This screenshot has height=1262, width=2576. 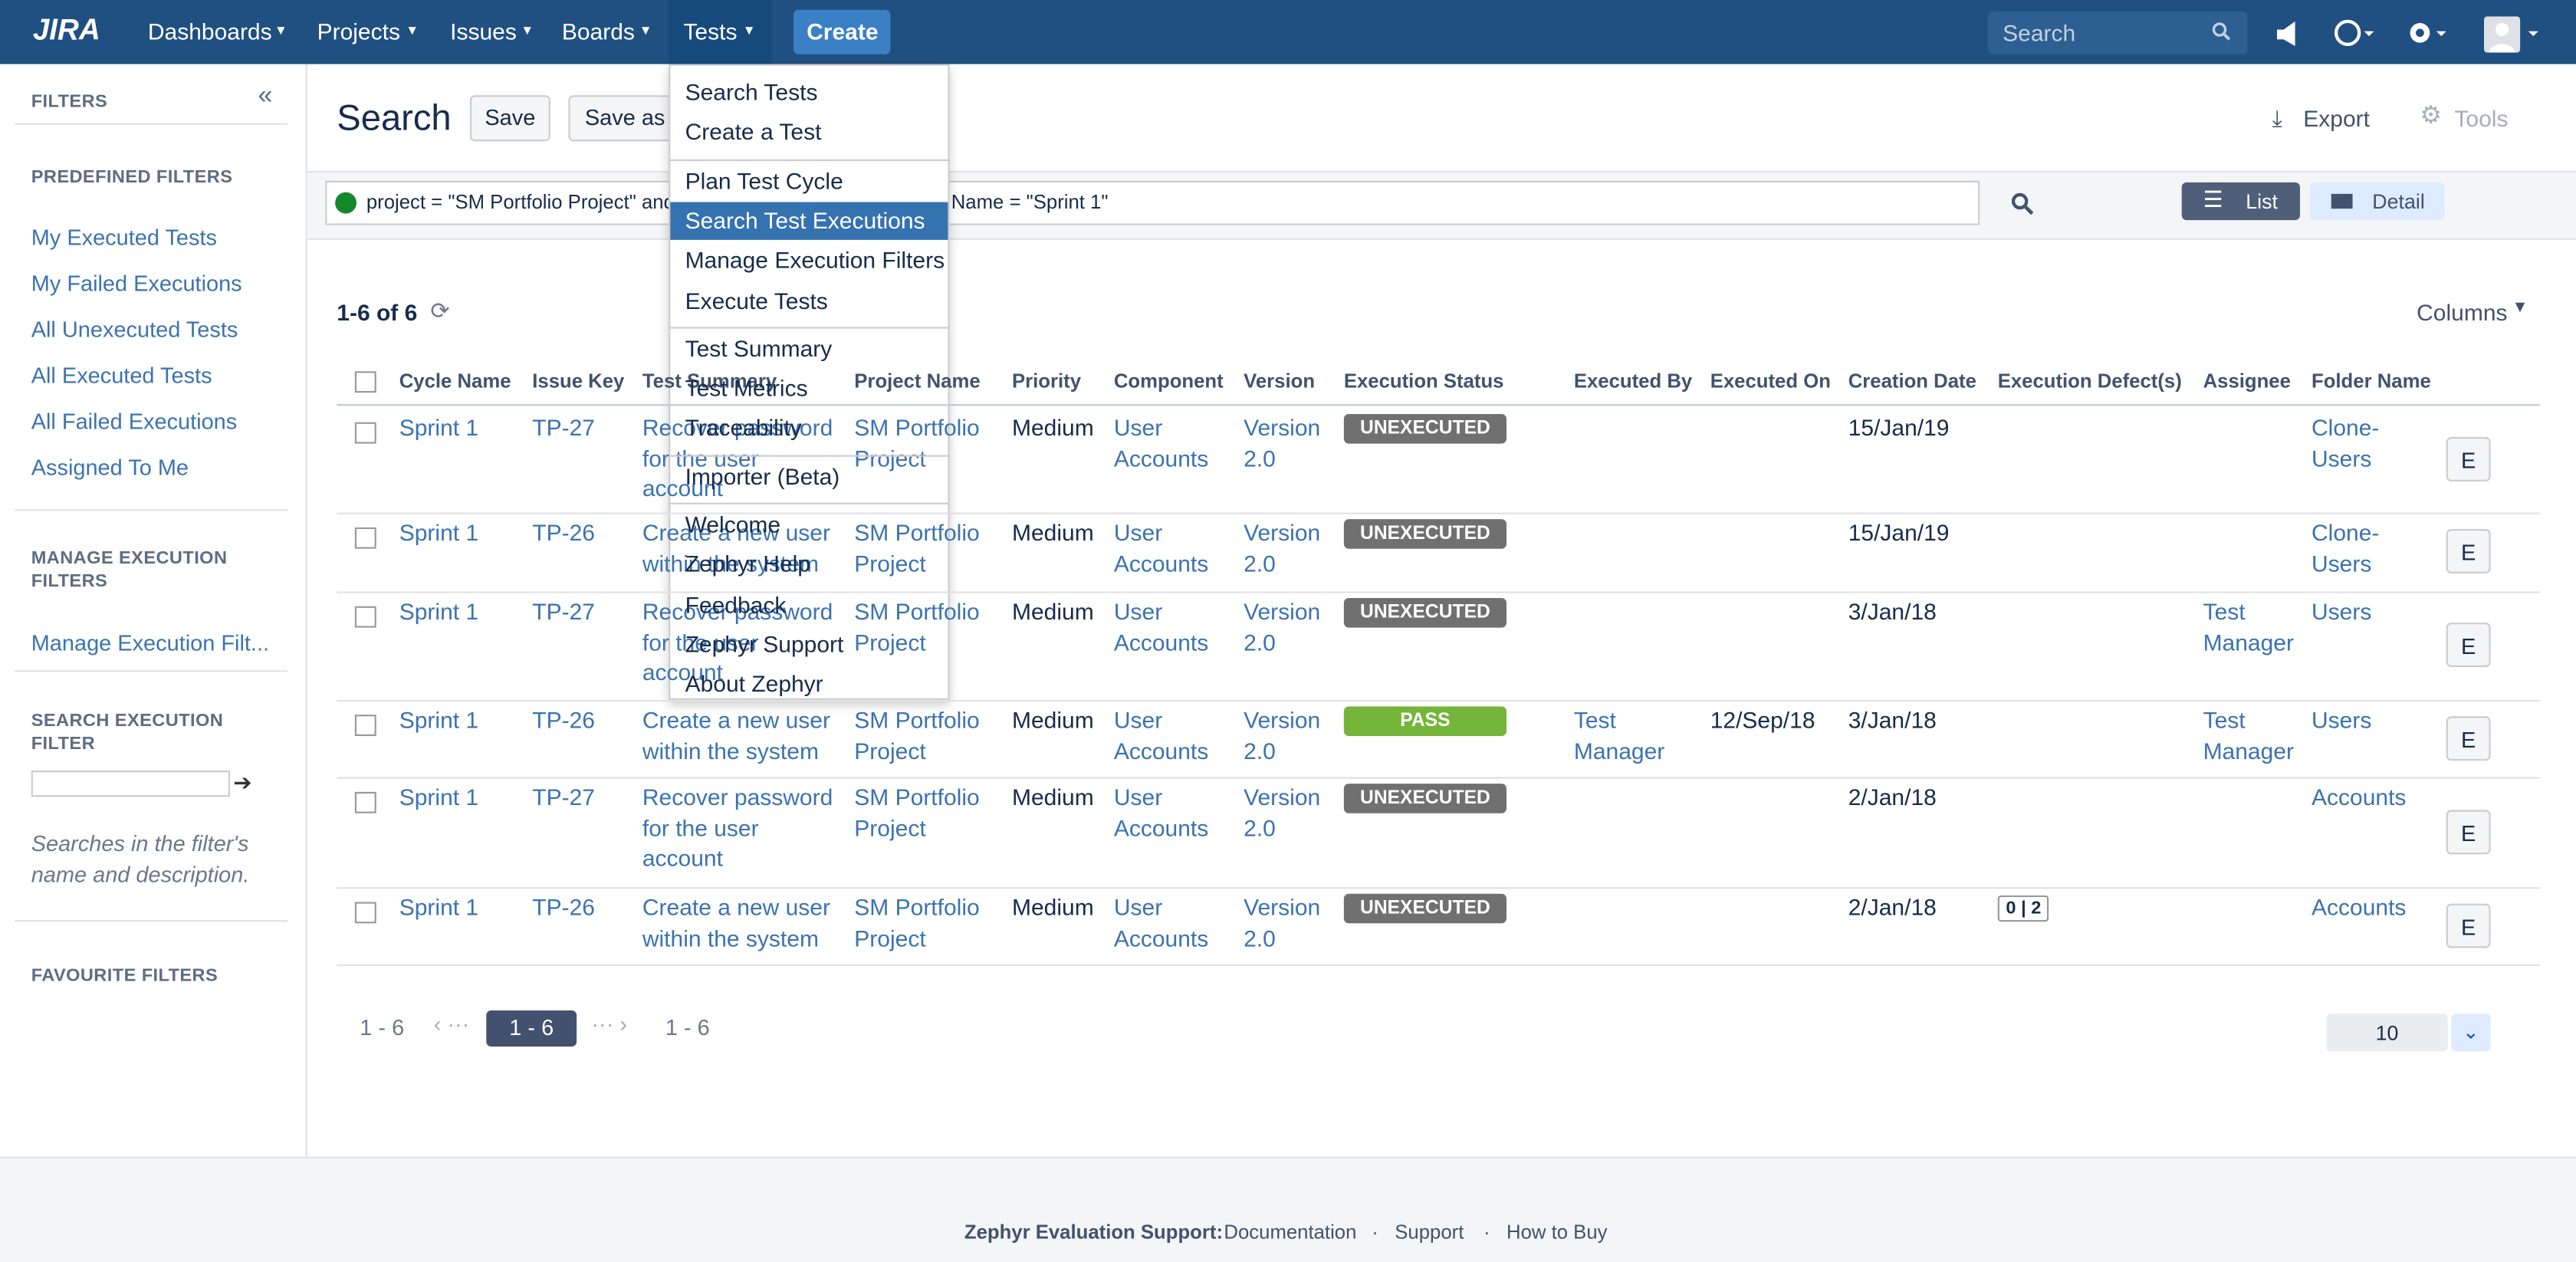 I want to click on columns-button: Columns, so click(x=2462, y=312).